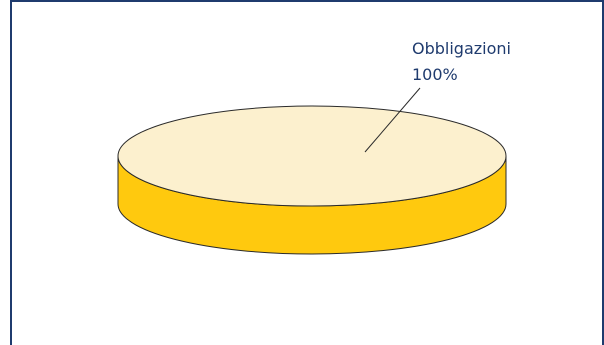  I want to click on slice-label-name: Obbligazioni, so click(461, 48).